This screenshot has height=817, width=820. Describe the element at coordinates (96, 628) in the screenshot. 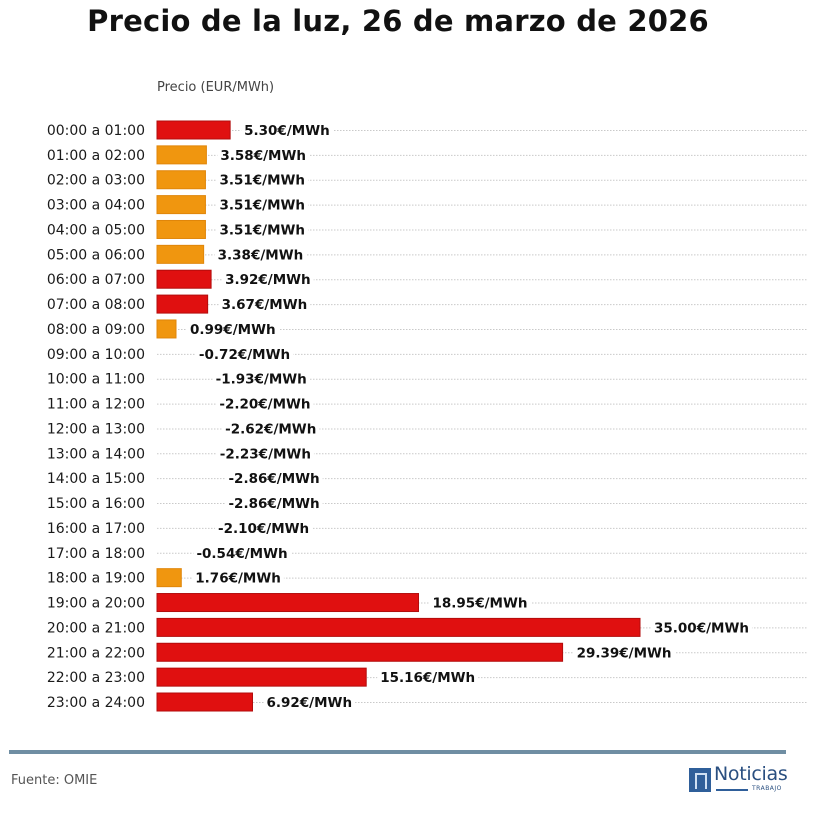

I see `category-label: 20:00 a 21:00` at that location.